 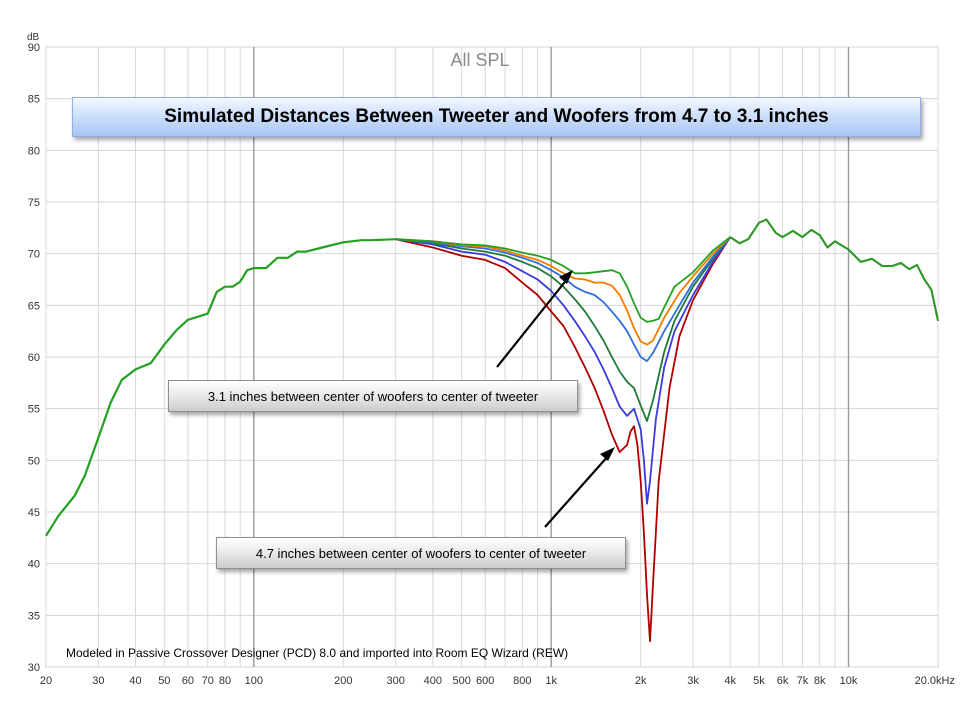 What do you see at coordinates (461, 681) in the screenshot?
I see `x-tick-label: 500` at bounding box center [461, 681].